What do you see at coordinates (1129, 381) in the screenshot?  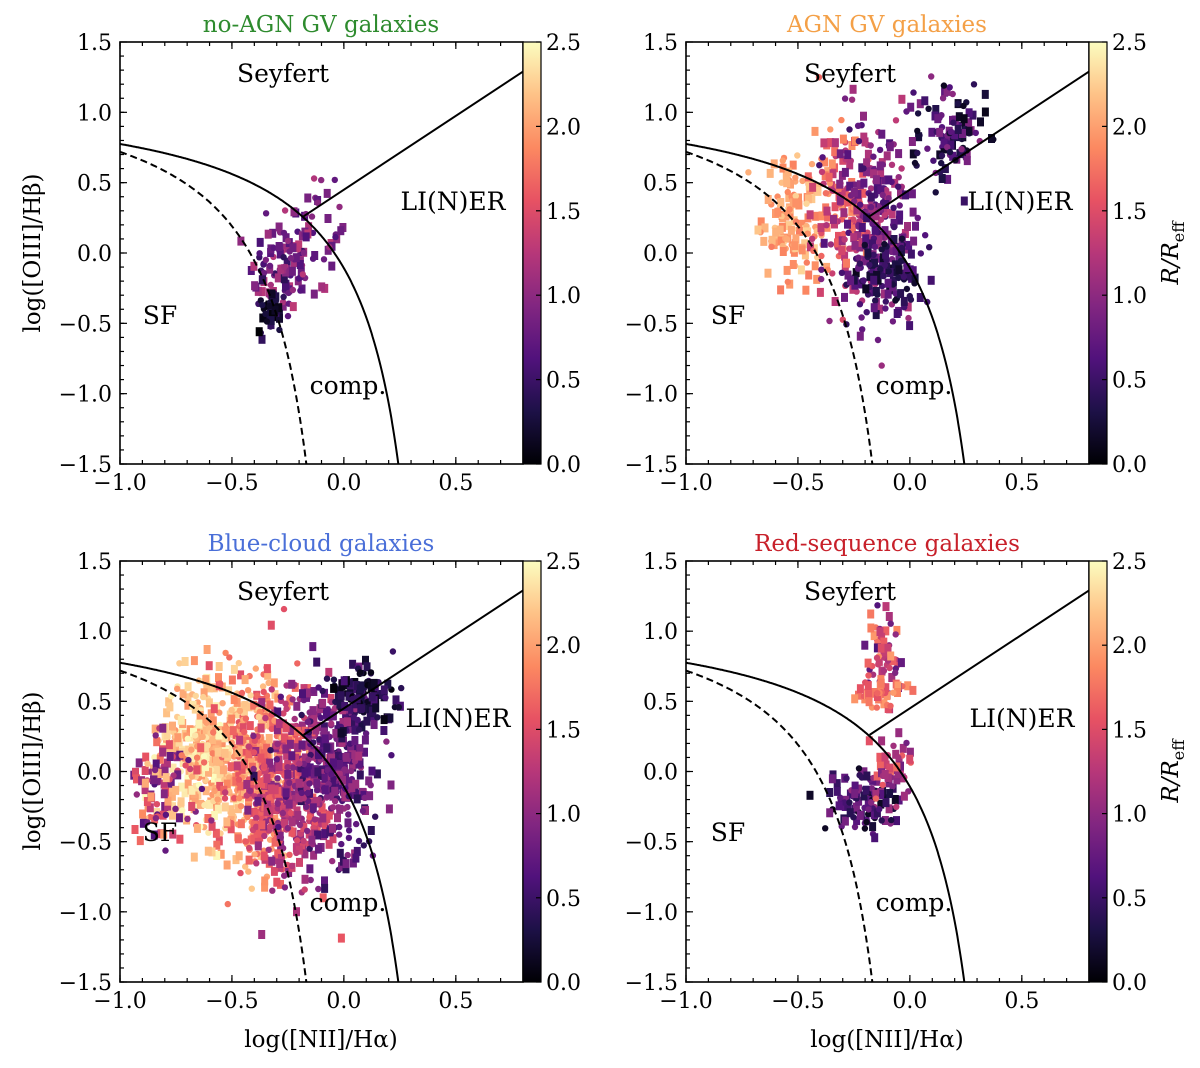 I see `colorbar-tick-label: 0.5` at bounding box center [1129, 381].